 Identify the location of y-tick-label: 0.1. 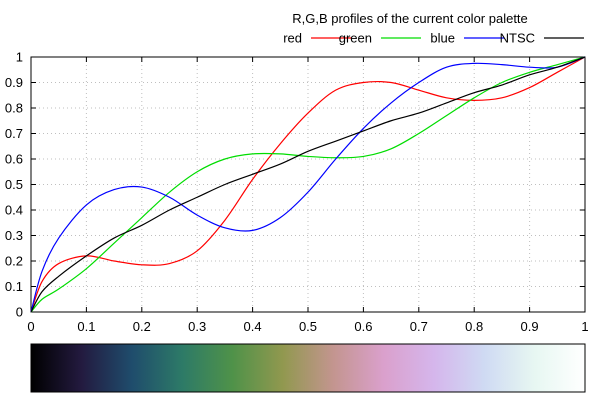
(14, 286).